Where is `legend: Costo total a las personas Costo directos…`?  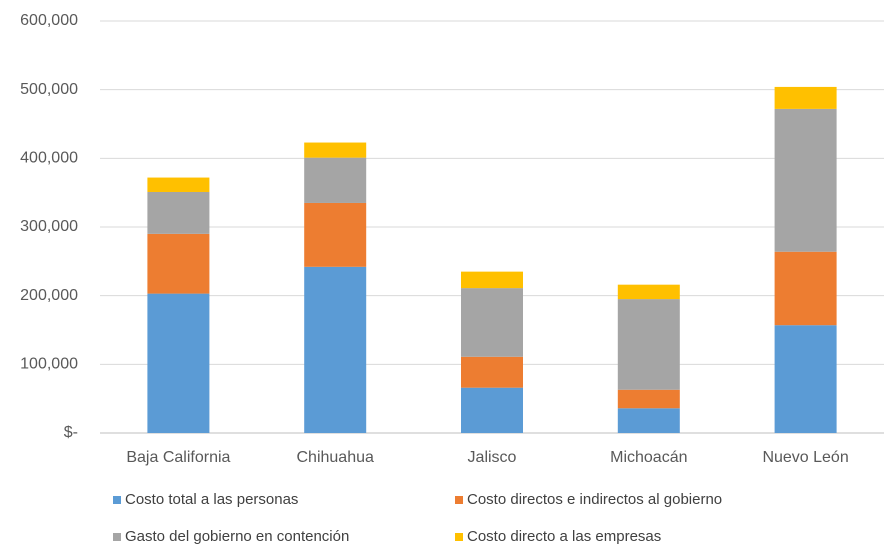 legend: Costo total a las personas Costo directos… is located at coordinates (417, 518).